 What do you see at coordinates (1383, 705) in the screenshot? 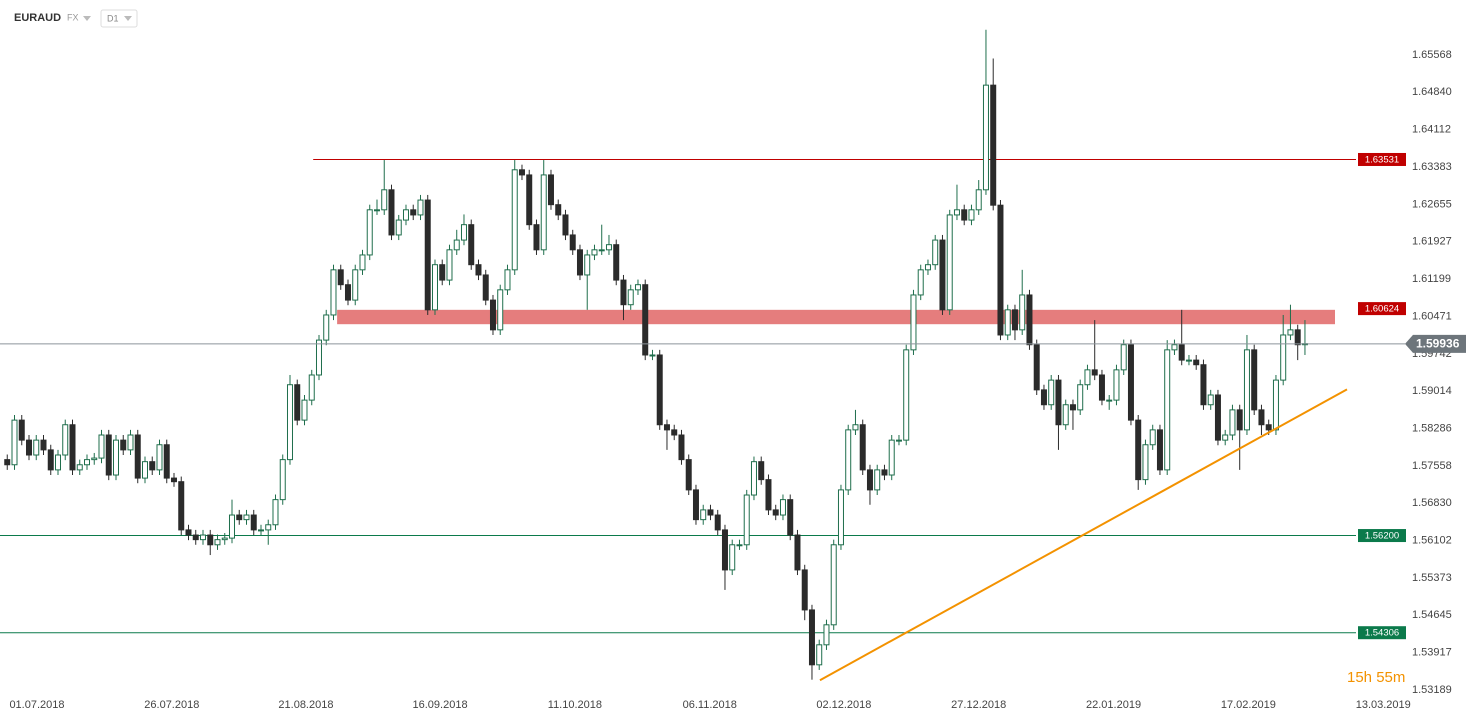
I see `x-tick-label: 13.03.2019` at bounding box center [1383, 705].